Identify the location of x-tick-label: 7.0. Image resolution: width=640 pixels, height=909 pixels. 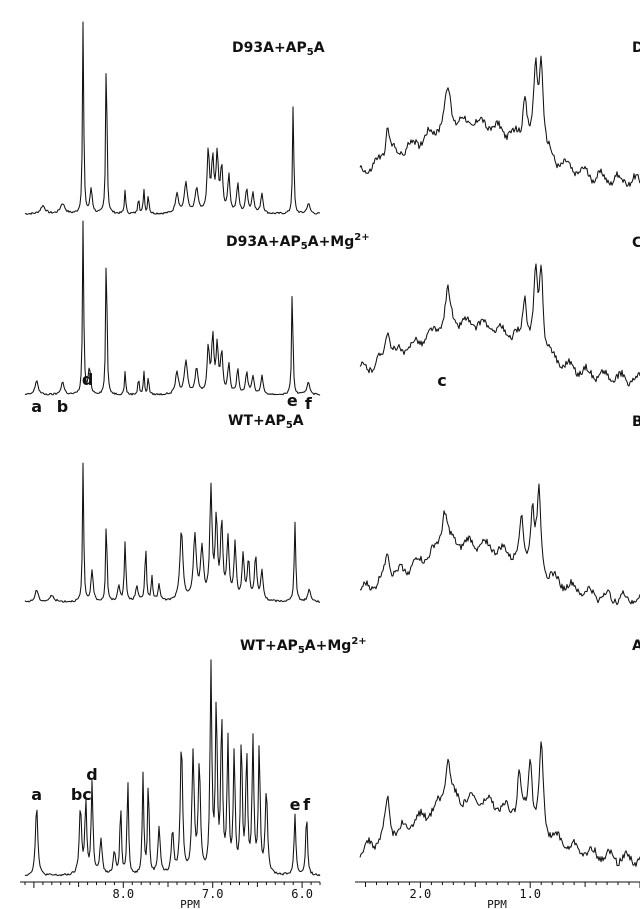
(213, 894).